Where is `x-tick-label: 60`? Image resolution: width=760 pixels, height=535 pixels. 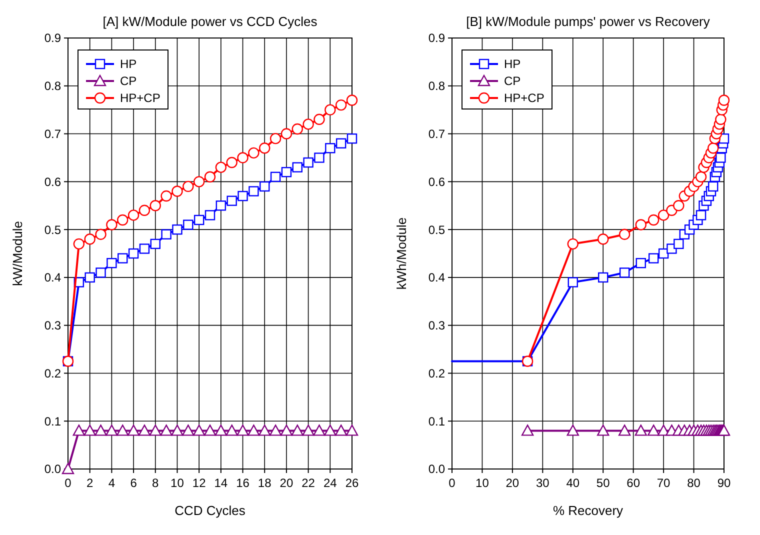 x-tick-label: 60 is located at coordinates (633, 483).